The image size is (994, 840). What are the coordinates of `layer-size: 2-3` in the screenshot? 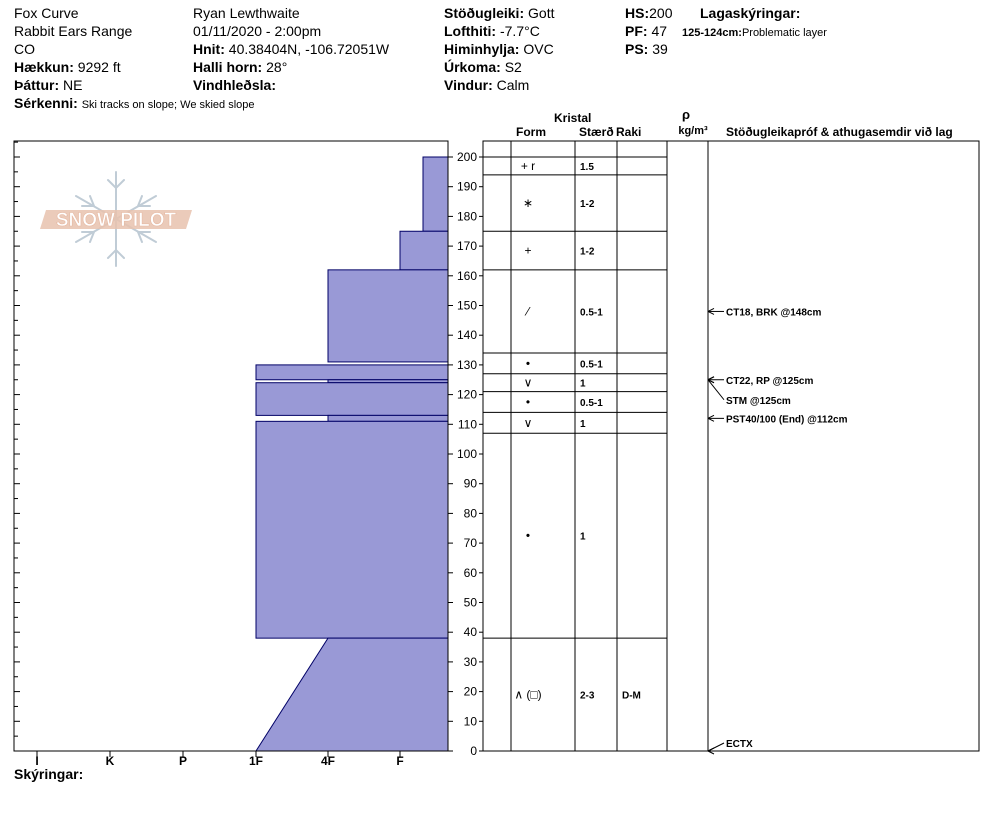 It's located at (587, 696).